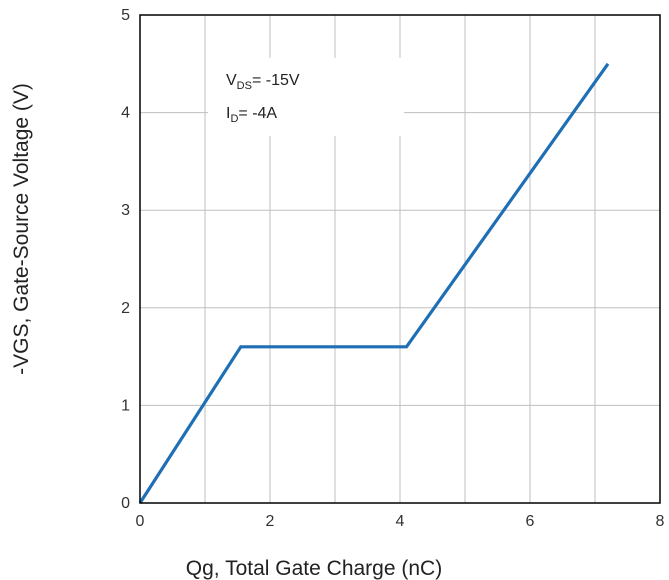 The height and width of the screenshot is (580, 669). I want to click on annotation-vds-sub: DS, so click(244, 86).